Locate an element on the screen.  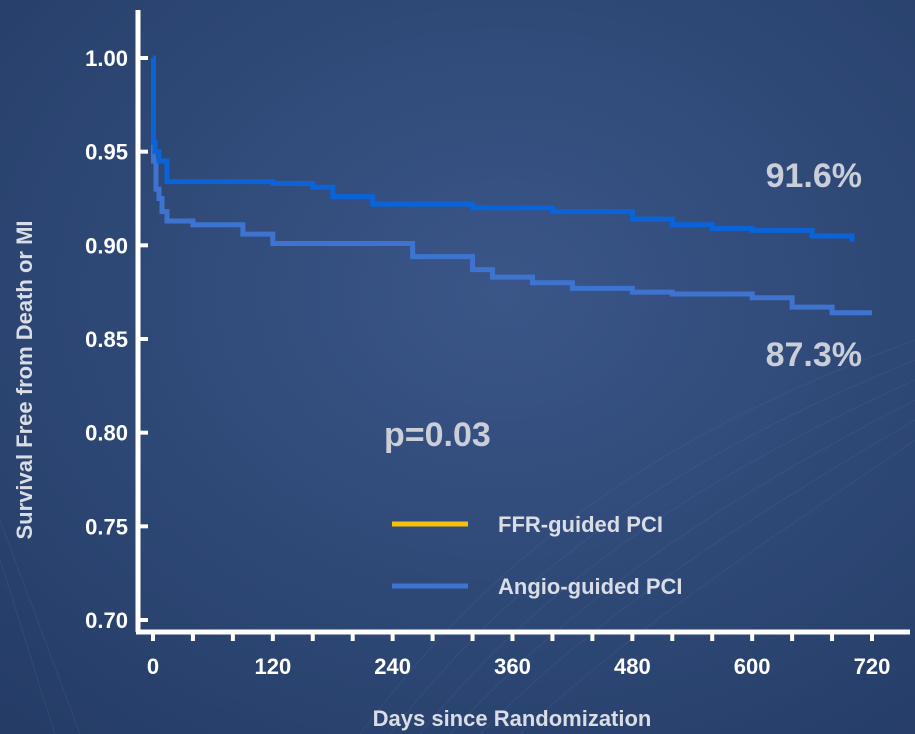
angio-final-rate-label: 87.3% is located at coordinates (814, 355).